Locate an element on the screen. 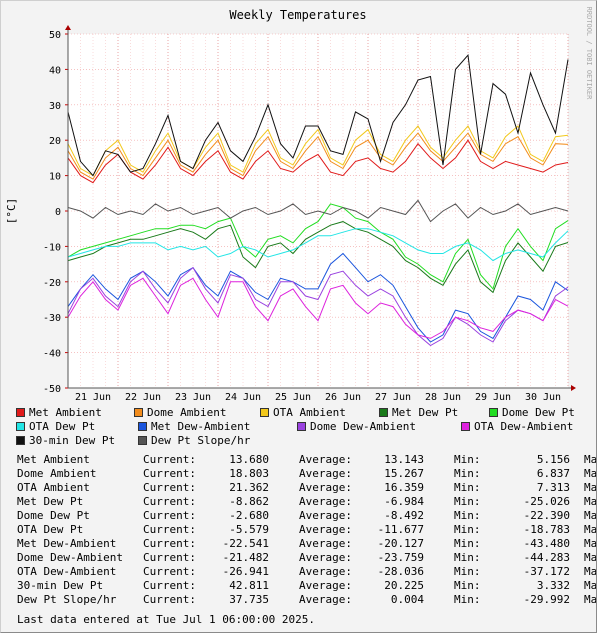 This screenshot has height=633, width=597. stat-min-value: -44.283 is located at coordinates (546, 557).